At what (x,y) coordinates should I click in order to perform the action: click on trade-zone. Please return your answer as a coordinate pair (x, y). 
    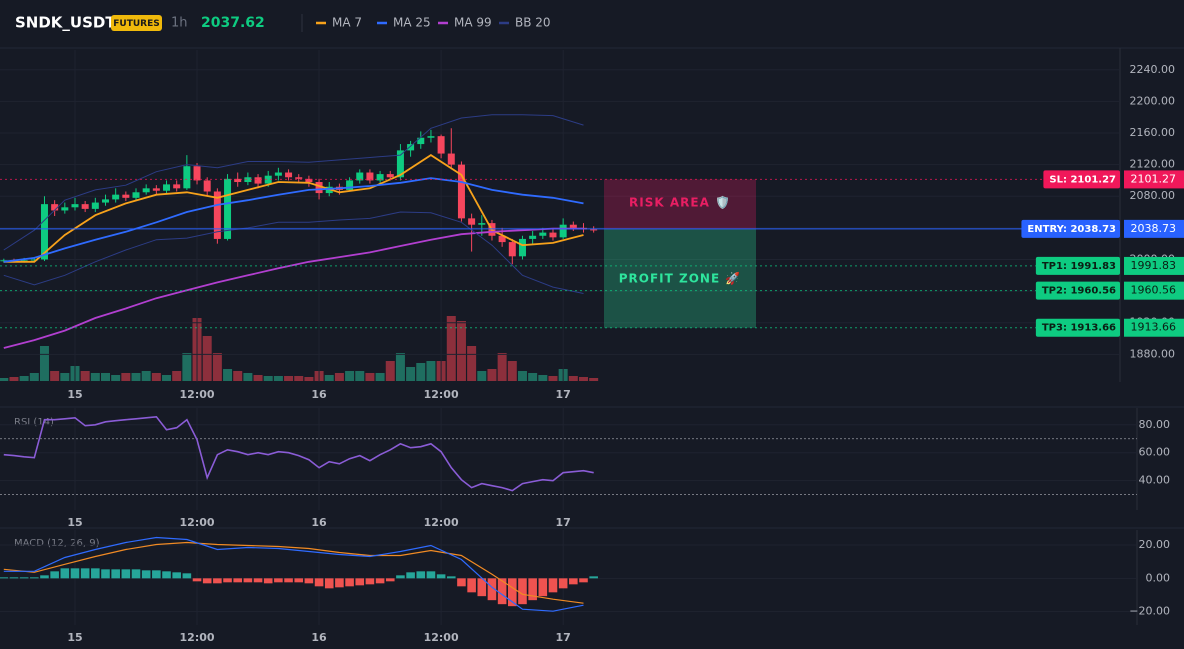
    Looking at the image, I should click on (680, 278).